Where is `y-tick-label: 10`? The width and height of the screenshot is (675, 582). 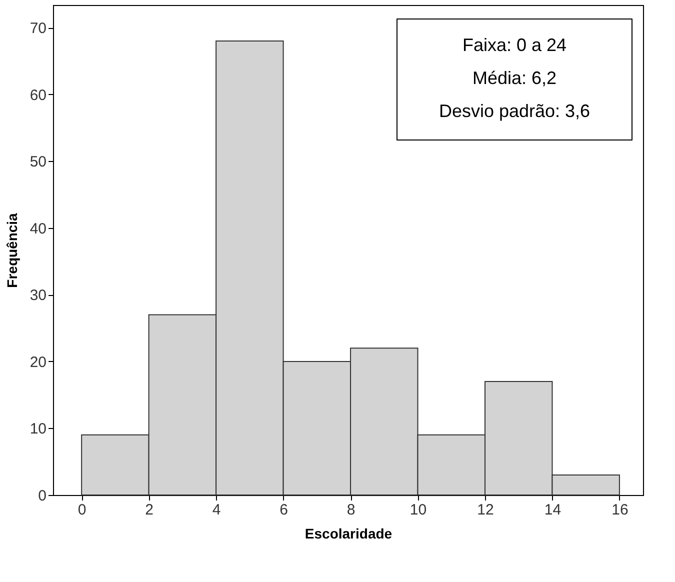 y-tick-label: 10 is located at coordinates (38, 429).